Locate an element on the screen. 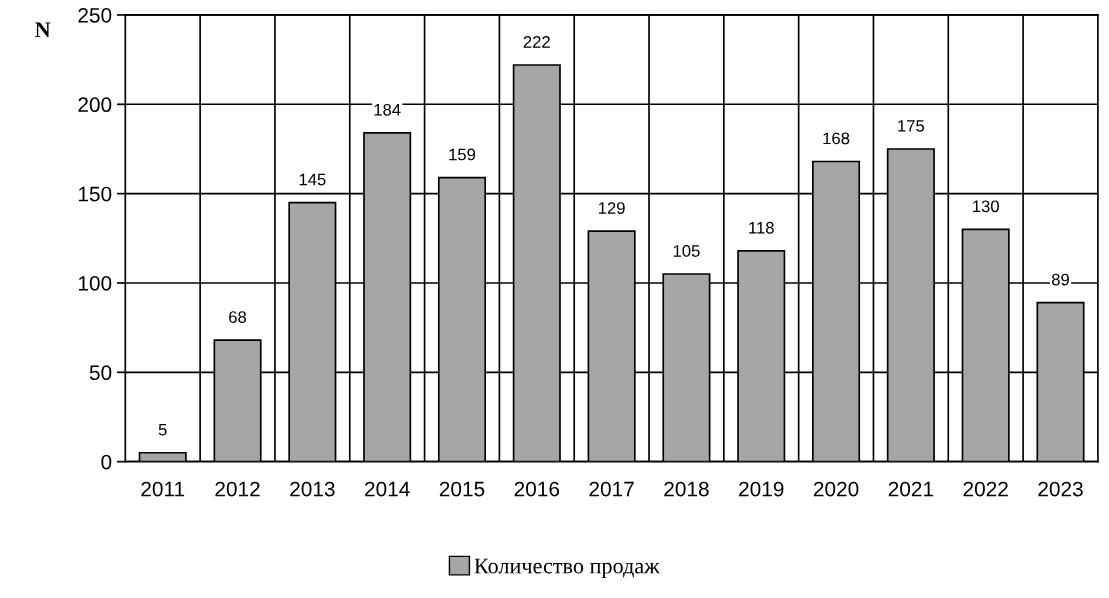 The image size is (1109, 598). data-label: 105 is located at coordinates (686, 251).